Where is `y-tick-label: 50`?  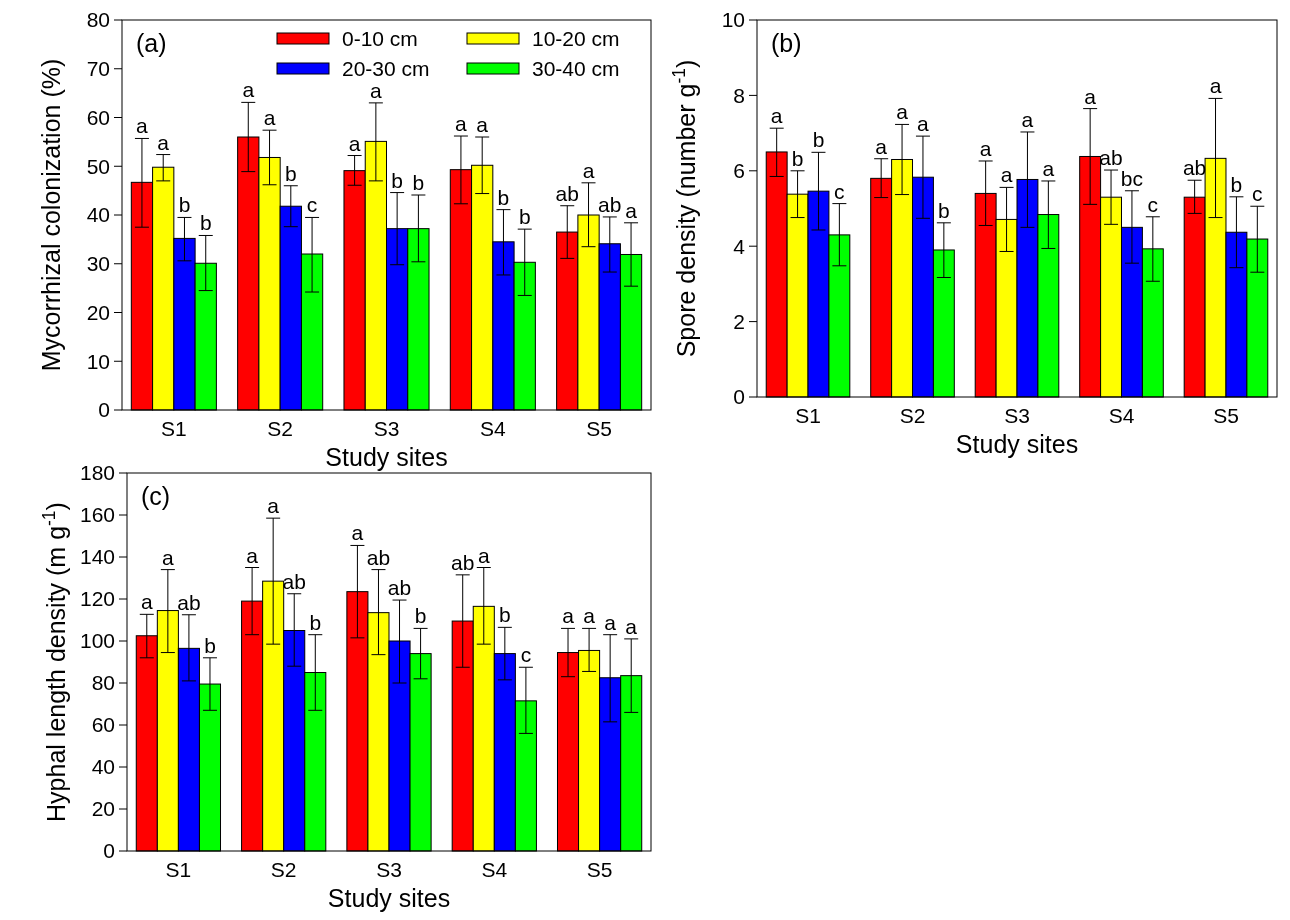 y-tick-label: 50 is located at coordinates (98, 166).